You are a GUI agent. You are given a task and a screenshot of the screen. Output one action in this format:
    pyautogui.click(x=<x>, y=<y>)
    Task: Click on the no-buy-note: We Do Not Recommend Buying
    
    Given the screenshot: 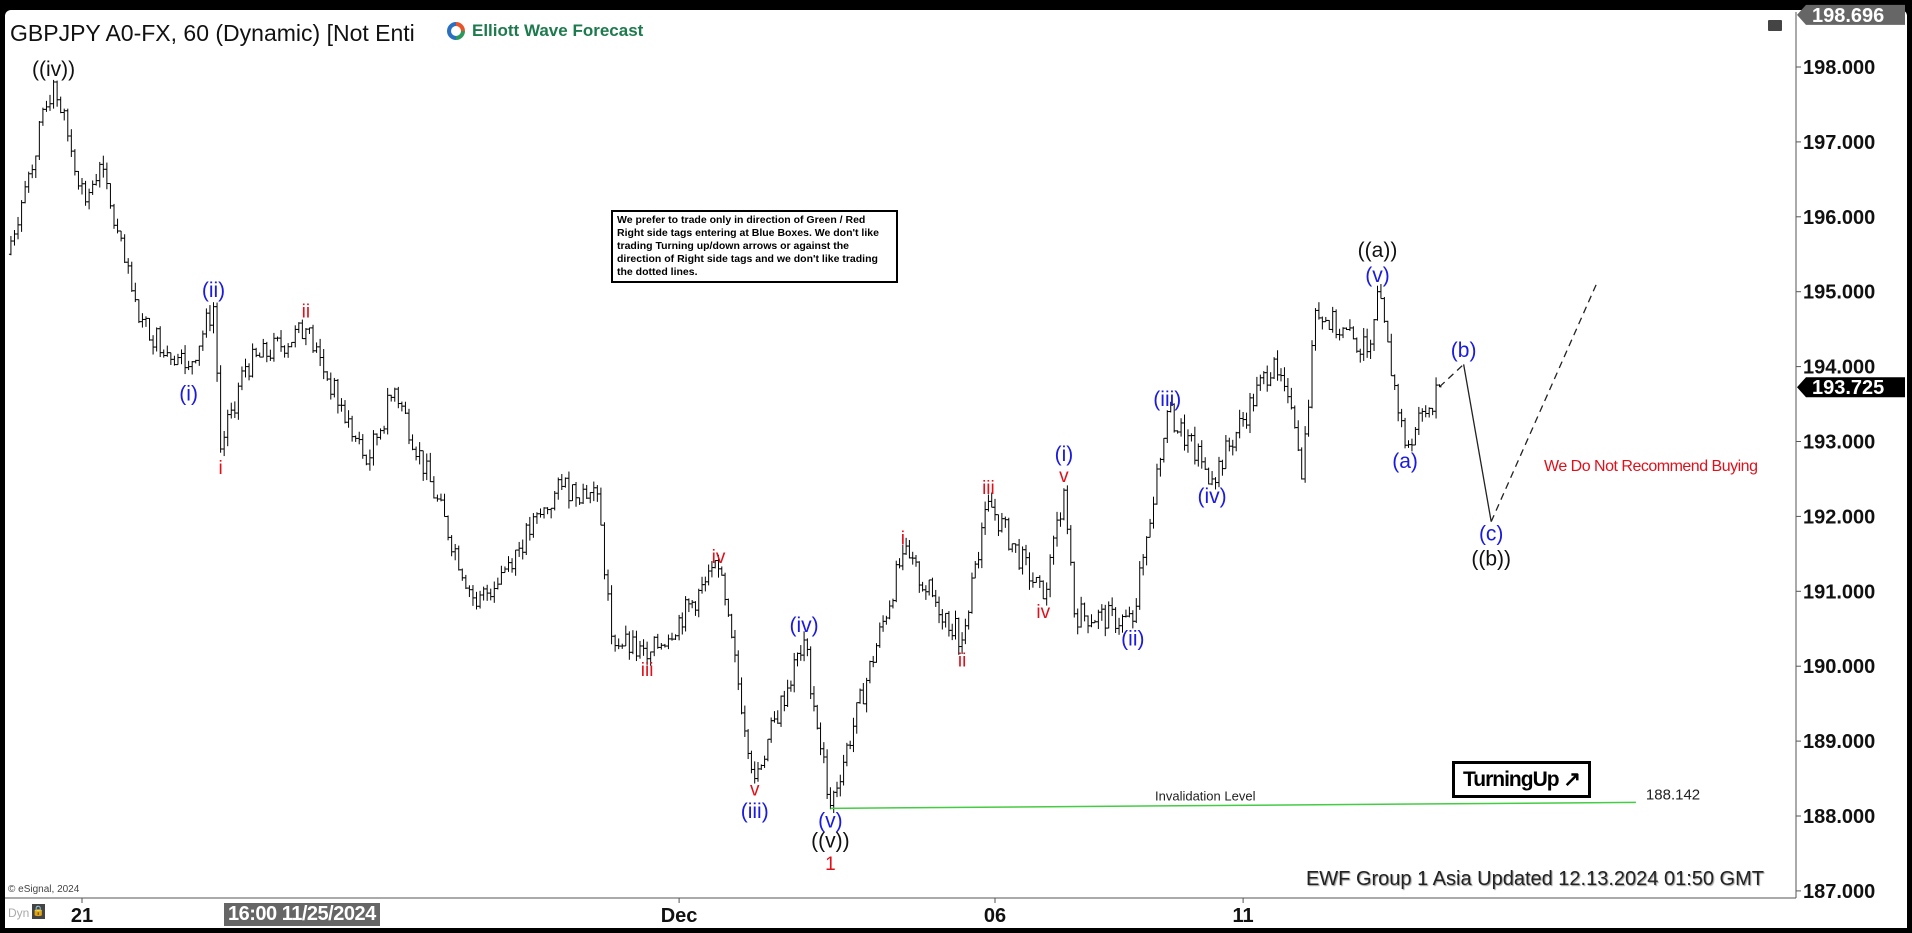 What is the action you would take?
    pyautogui.click(x=1651, y=466)
    